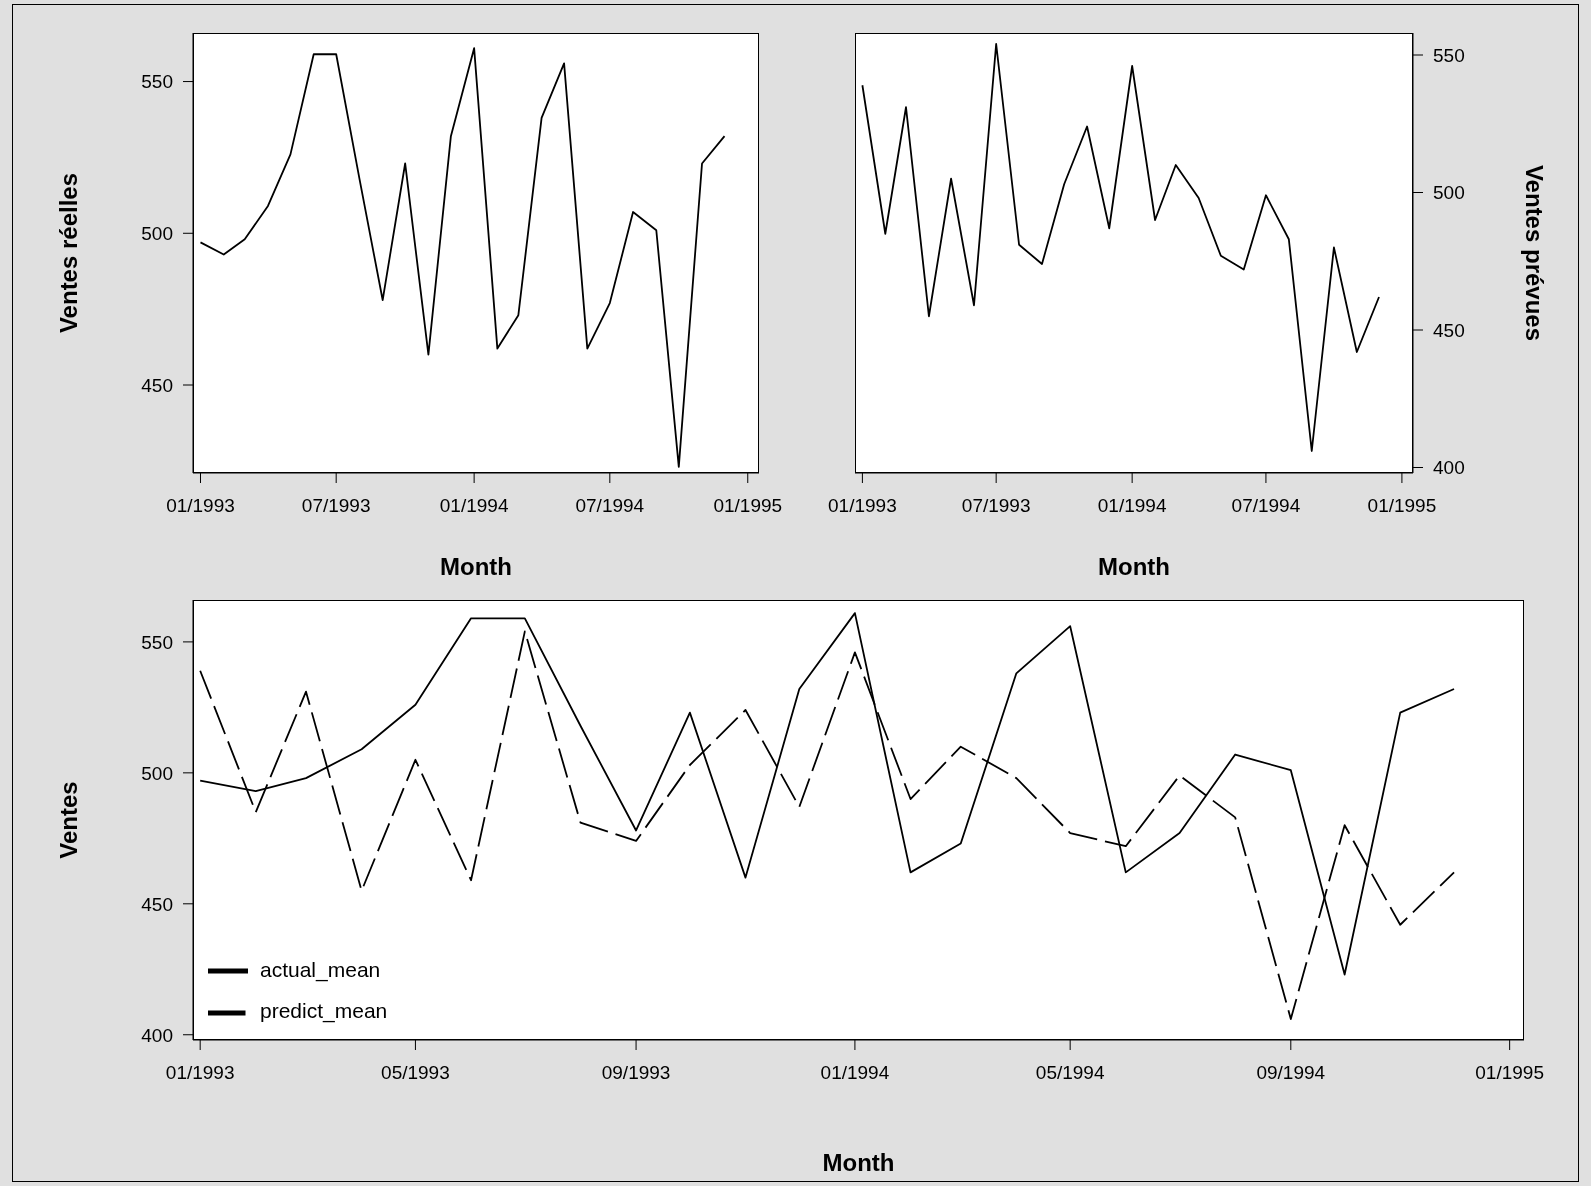  Describe the element at coordinates (415, 1073) in the screenshot. I see `x-tick-label: 05/1993` at that location.